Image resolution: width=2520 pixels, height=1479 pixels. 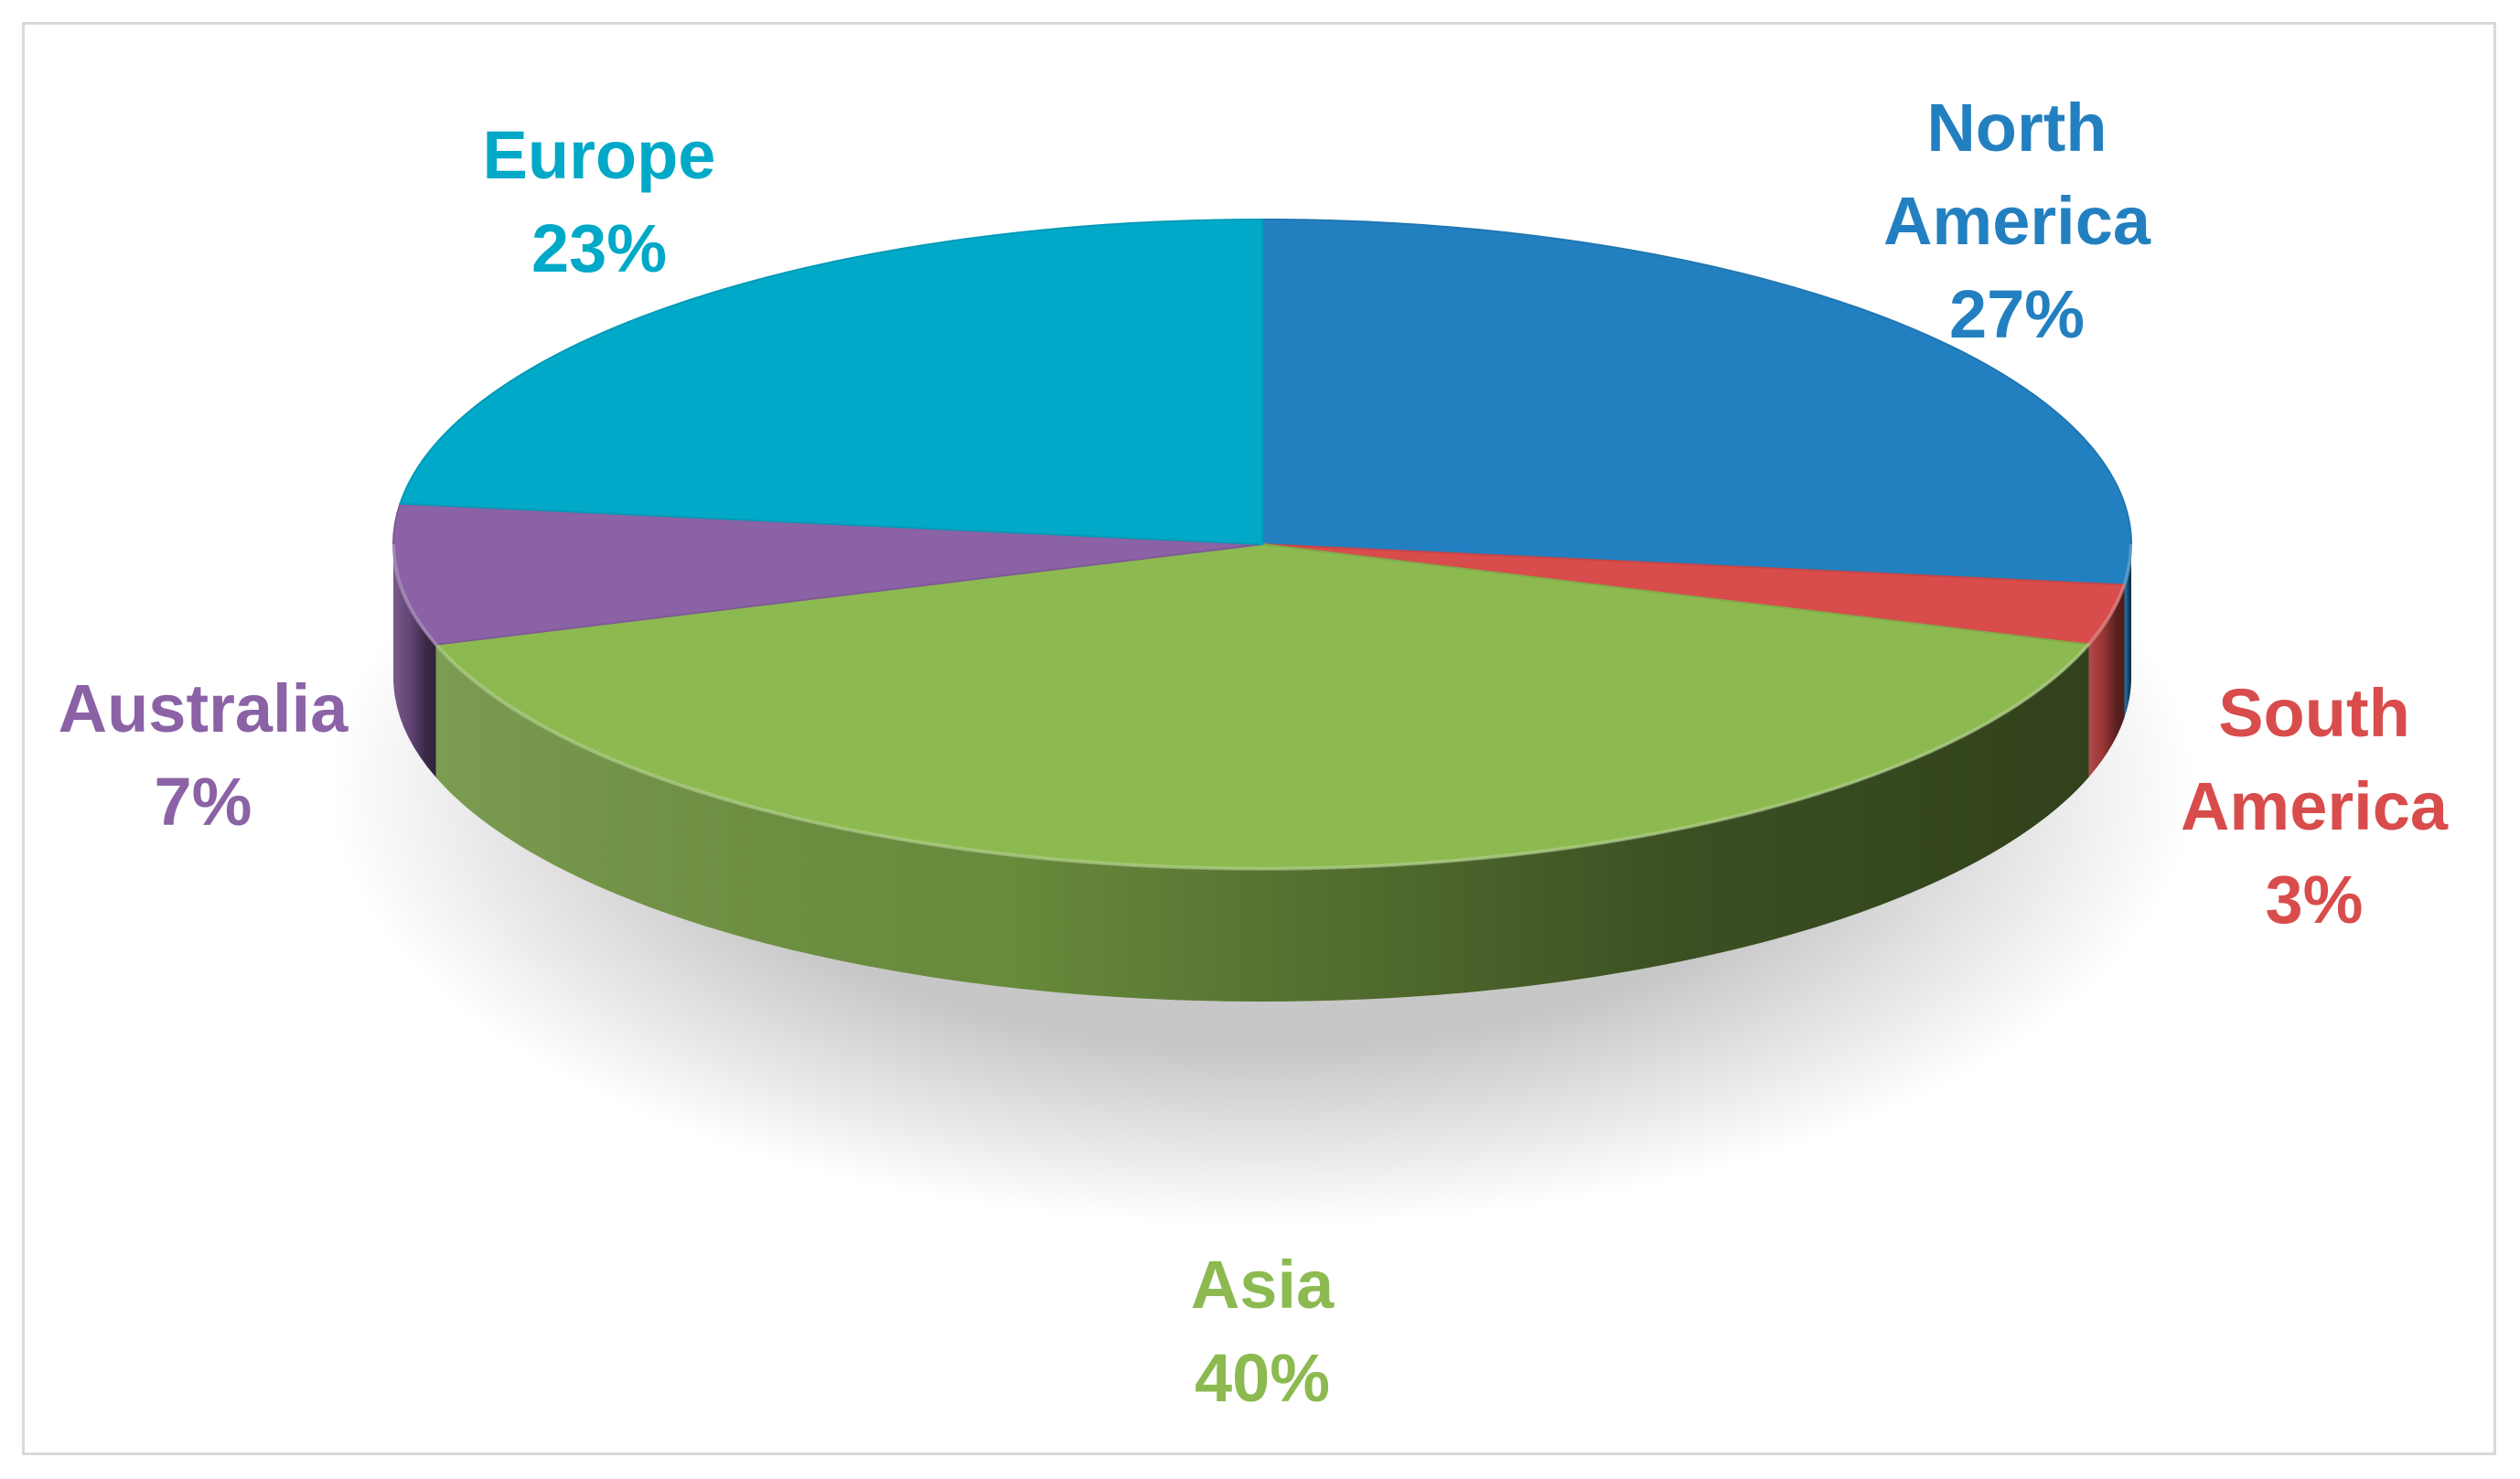 I want to click on category-label-south-america: South, so click(x=2314, y=713).